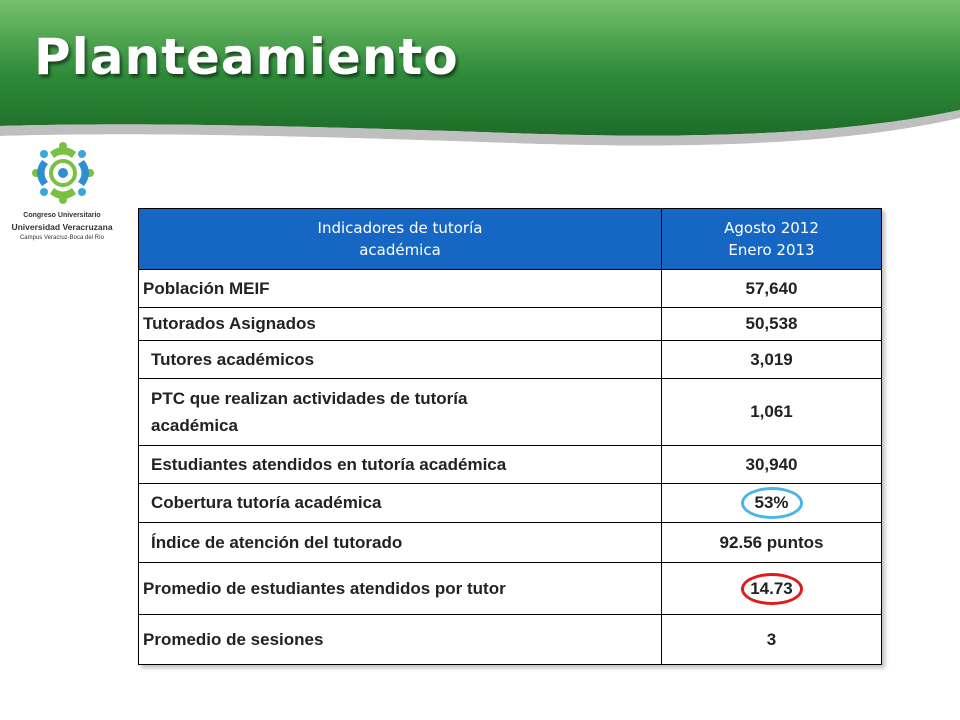 Image resolution: width=960 pixels, height=720 pixels. I want to click on row-label-line: académica, so click(194, 425).